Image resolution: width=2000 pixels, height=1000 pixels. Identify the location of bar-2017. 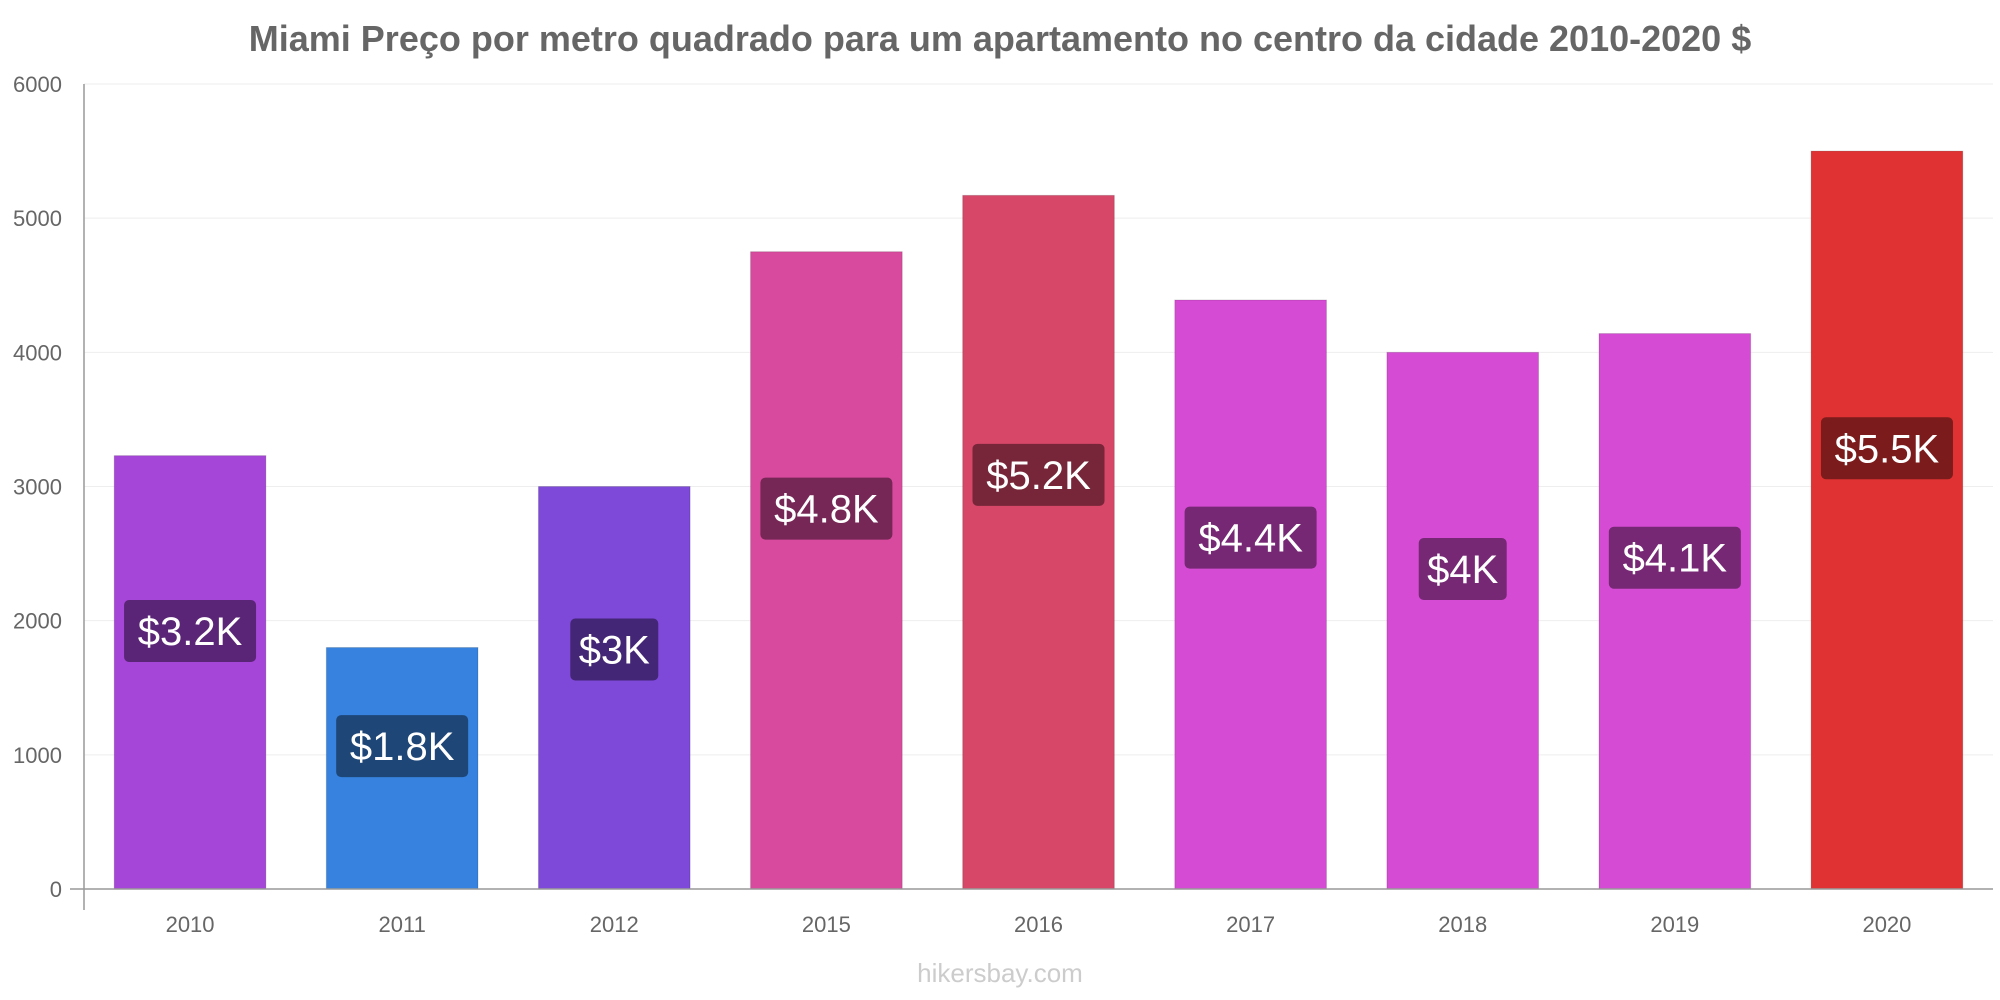
(1250, 594).